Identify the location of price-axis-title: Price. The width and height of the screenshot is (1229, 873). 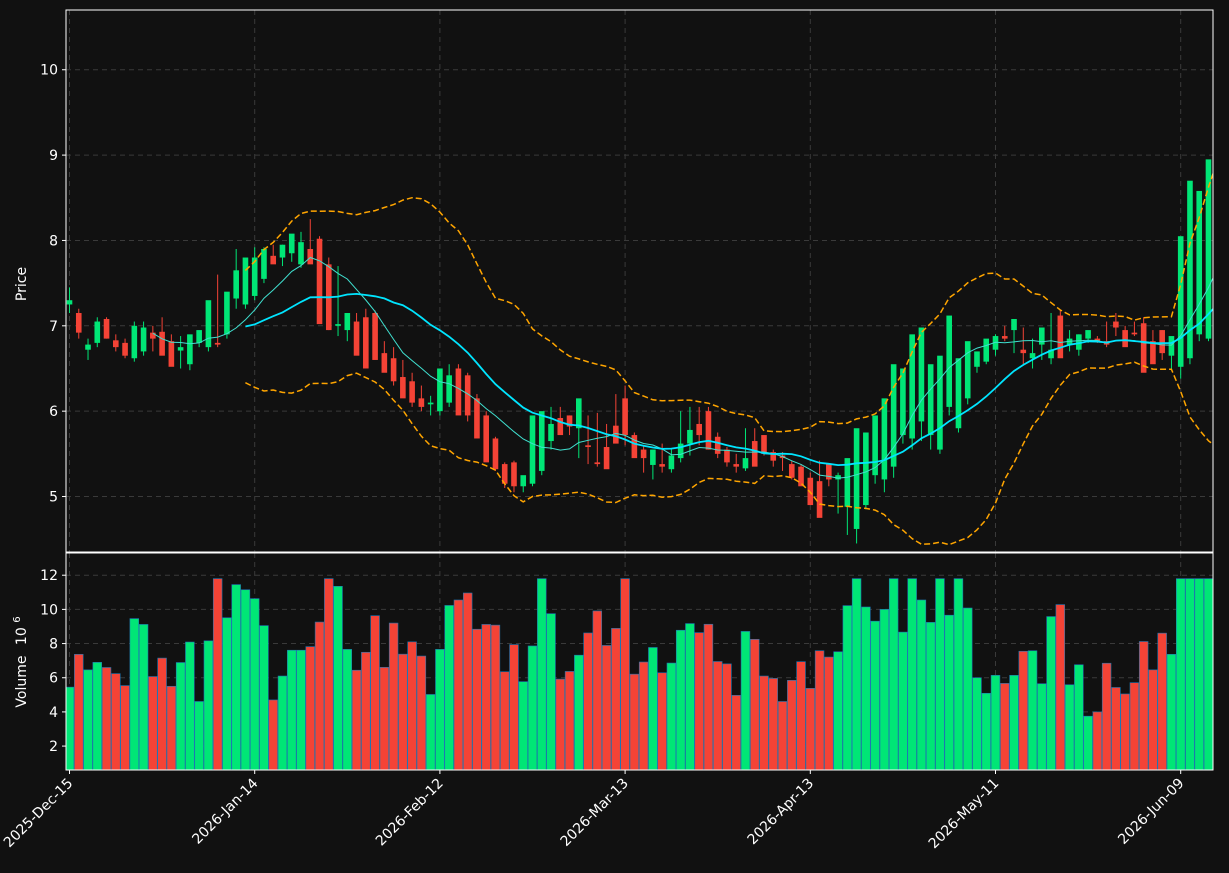
(22, 284).